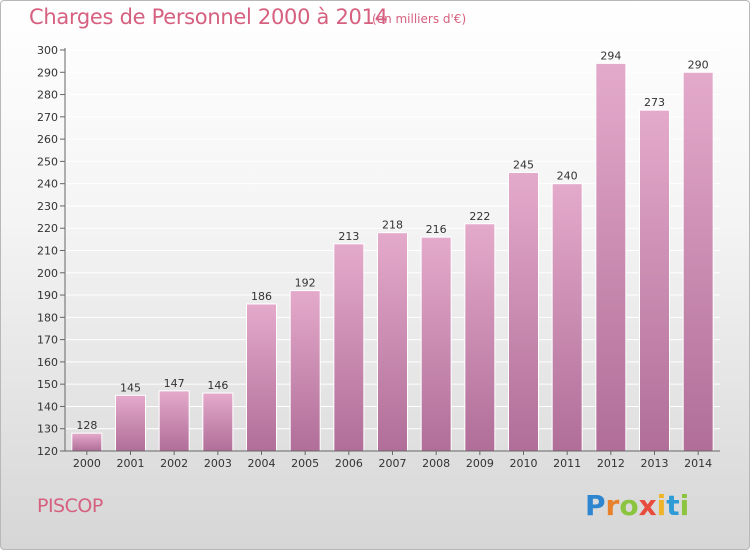 Image resolution: width=750 pixels, height=550 pixels. I want to click on data-label-2001: 145, so click(130, 387).